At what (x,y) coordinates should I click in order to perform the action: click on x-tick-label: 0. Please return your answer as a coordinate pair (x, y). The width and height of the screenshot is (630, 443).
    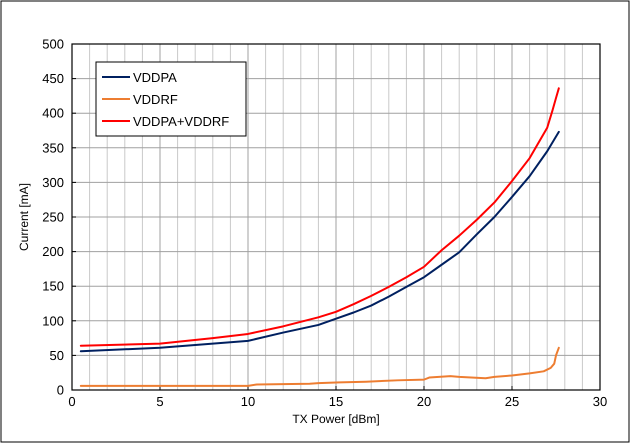
    Looking at the image, I should click on (72, 401).